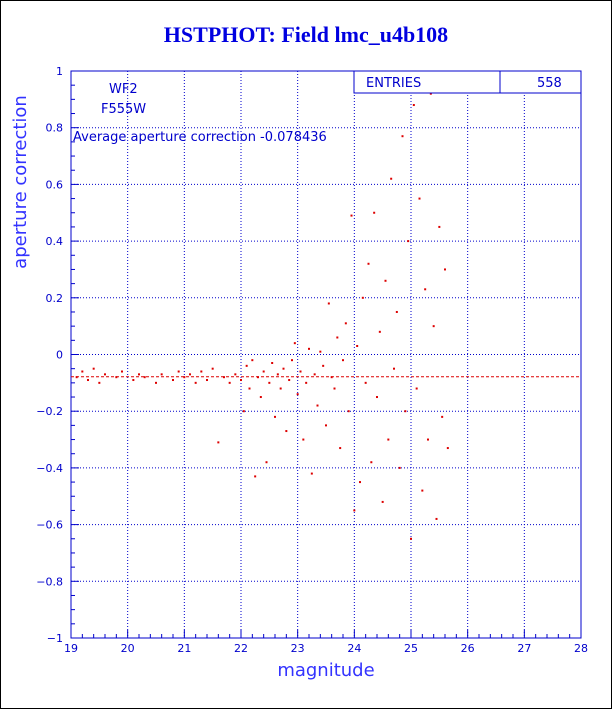  I want to click on x-tick-label: 21, so click(184, 648).